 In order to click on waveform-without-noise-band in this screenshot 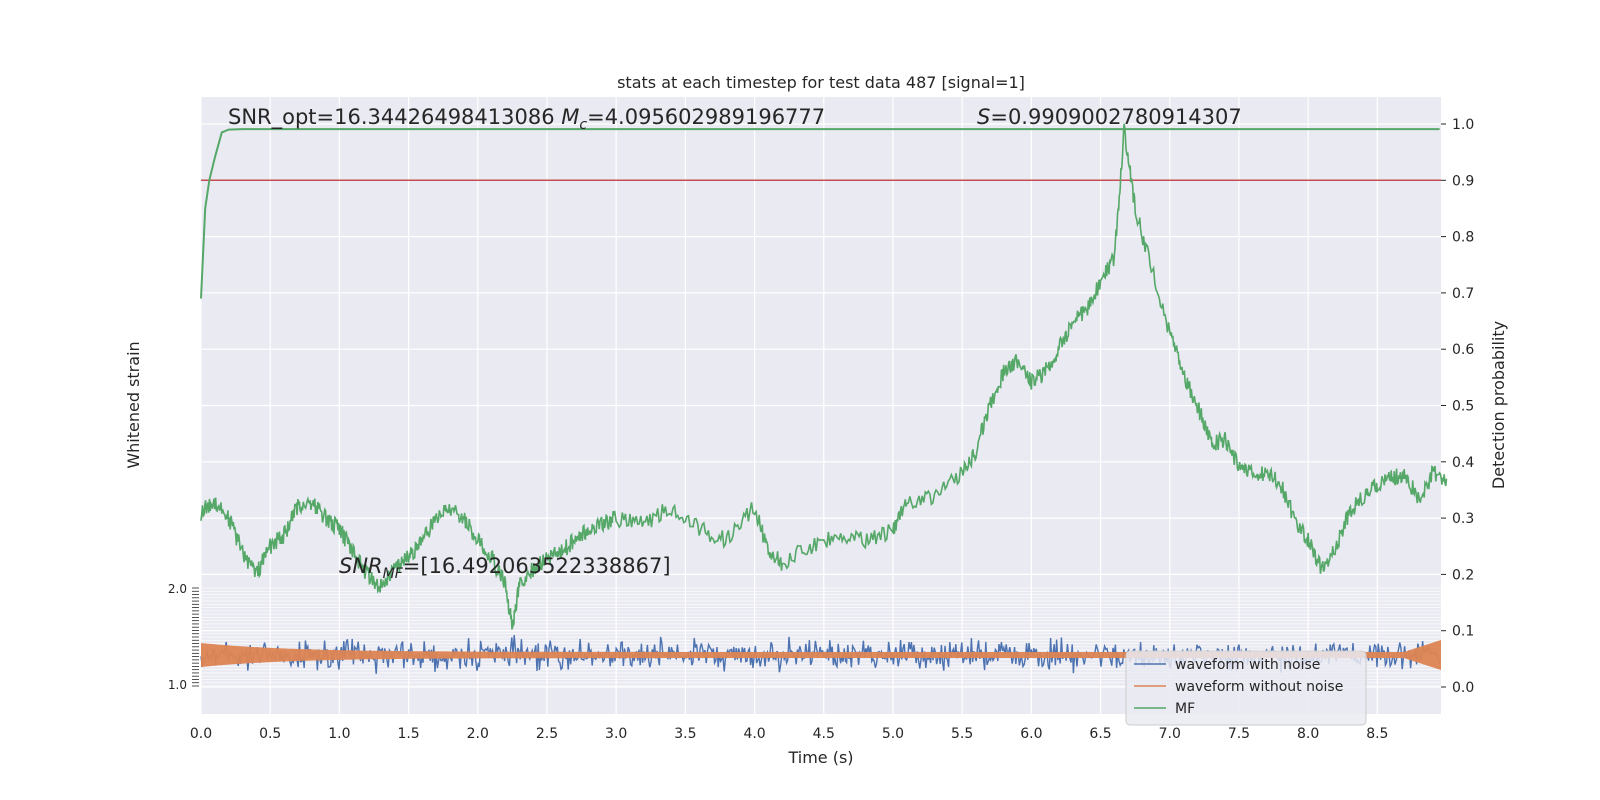, I will do `click(821, 655)`.